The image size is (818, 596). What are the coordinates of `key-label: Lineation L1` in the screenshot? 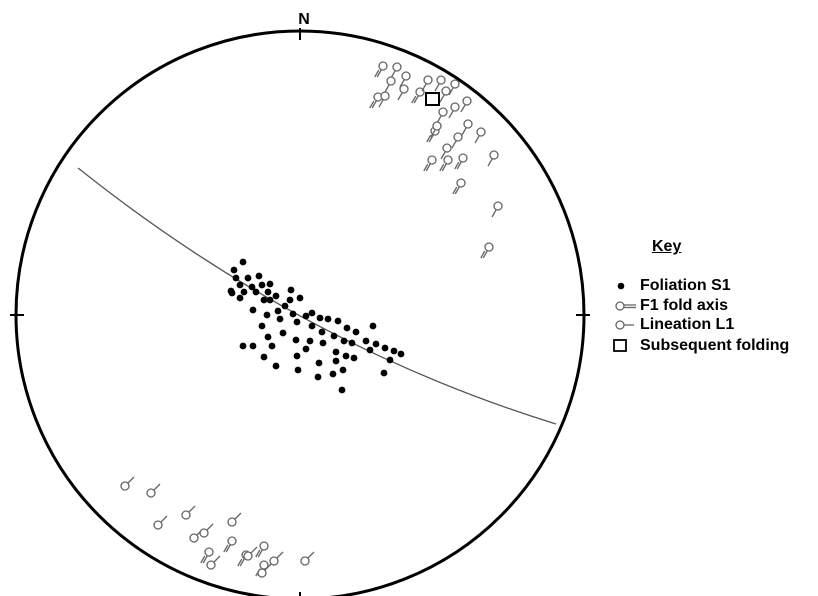 It's located at (687, 324).